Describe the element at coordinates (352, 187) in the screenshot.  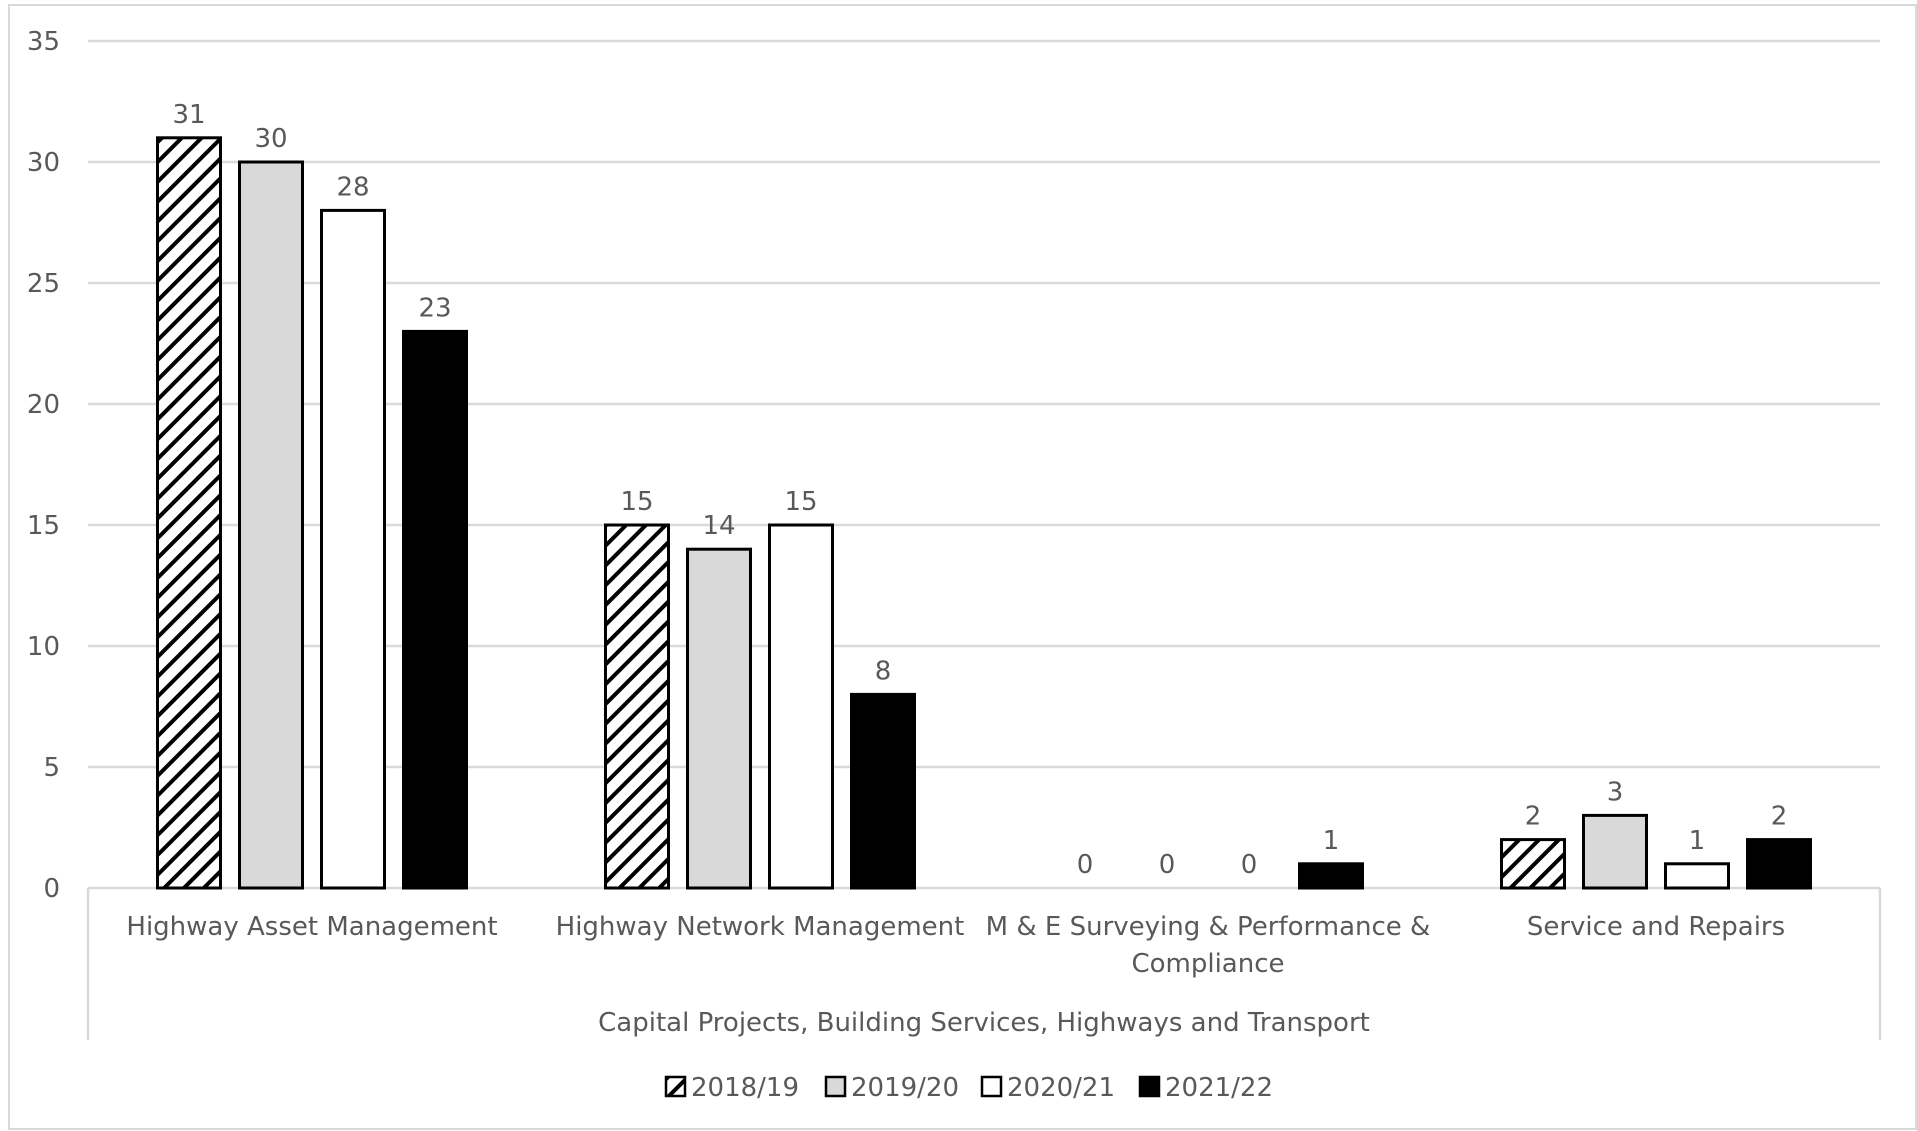
I see `data-label: 28` at that location.